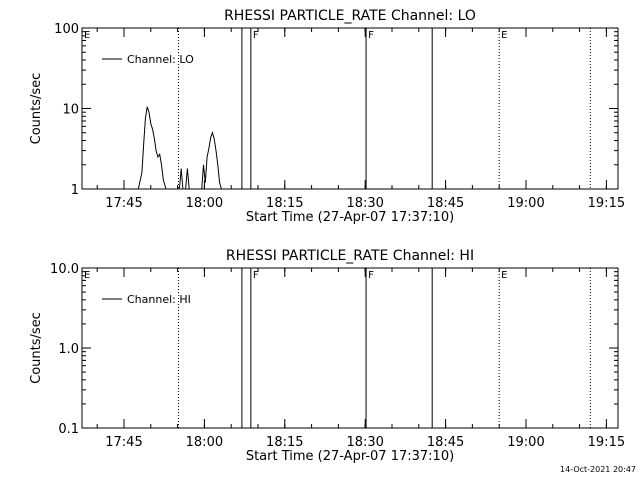  Describe the element at coordinates (64, 269) in the screenshot. I see `y-tick-label: 10.0` at that location.